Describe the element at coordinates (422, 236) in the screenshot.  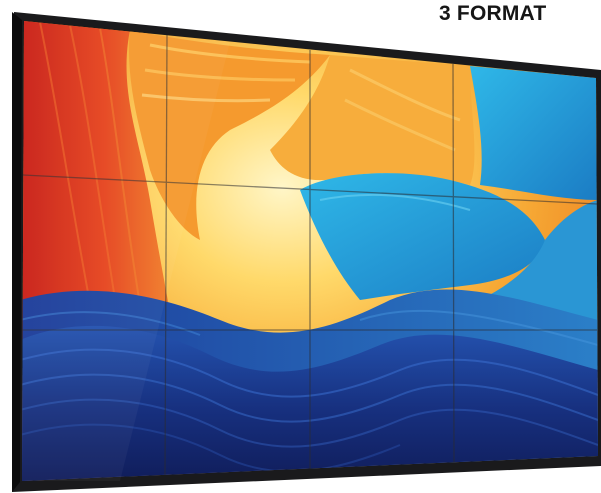
I see `central-blue-pool` at that location.